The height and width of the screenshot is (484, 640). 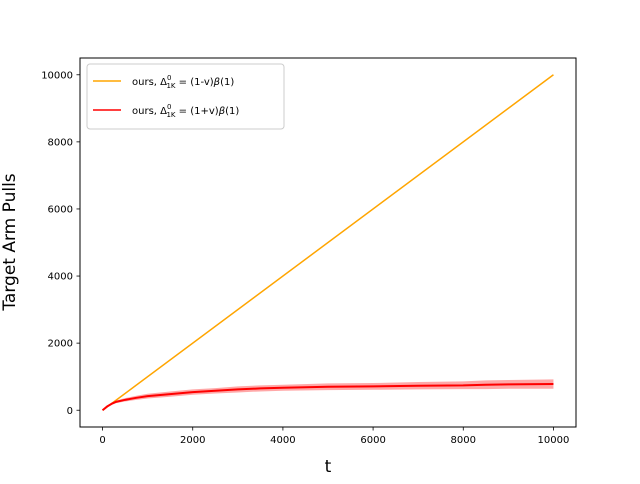 I want to click on y-tick-label: 10000, so click(x=57, y=75).